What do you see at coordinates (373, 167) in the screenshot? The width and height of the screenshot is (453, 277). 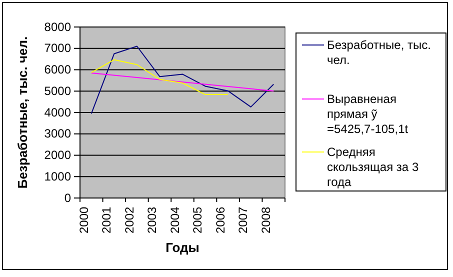 I see `legend-label: Средняя скользящая за 3 года` at bounding box center [373, 167].